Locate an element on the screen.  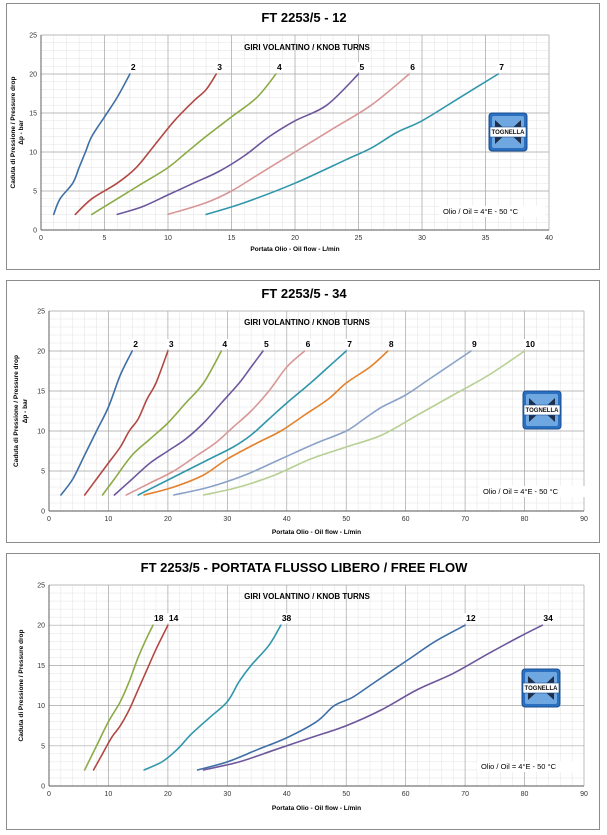
y-axis-label: Caduta di Pressione / Pressure drop is located at coordinates (13, 132).